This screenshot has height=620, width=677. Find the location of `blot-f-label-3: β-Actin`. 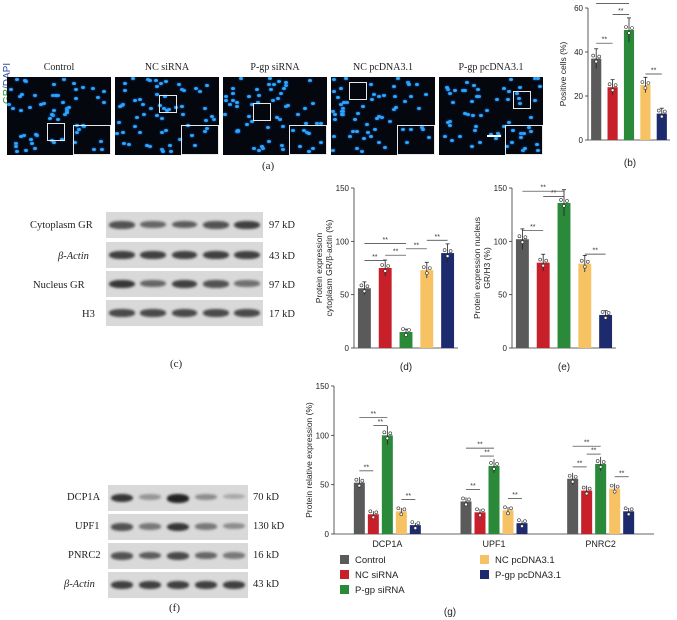

blot-f-label-3: β-Actin is located at coordinates (79, 584).